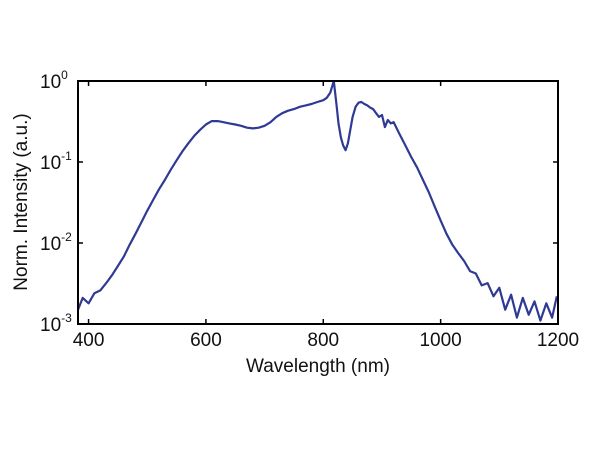 The image size is (600, 450). What do you see at coordinates (21, 201) in the screenshot?
I see `y-axis-label: Norm. Intensity (a.u.)` at bounding box center [21, 201].